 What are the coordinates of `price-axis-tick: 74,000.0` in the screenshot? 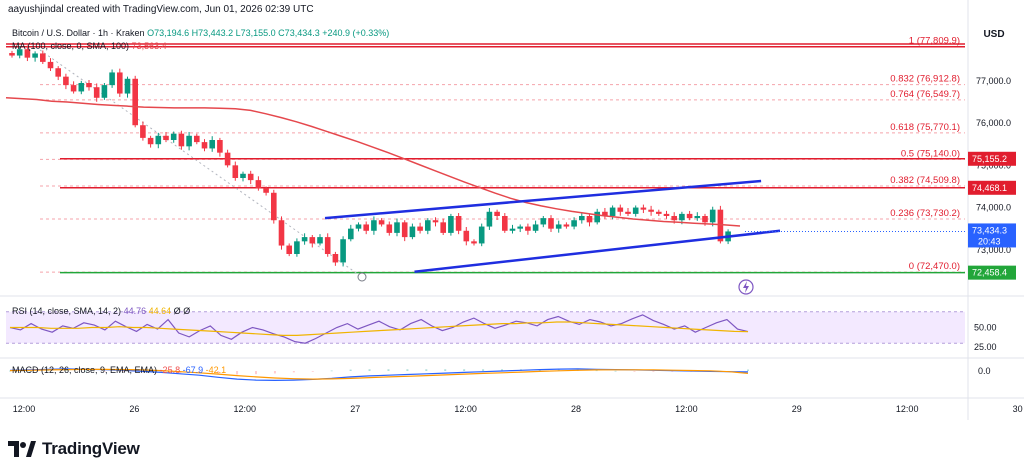 It's located at (993, 208).